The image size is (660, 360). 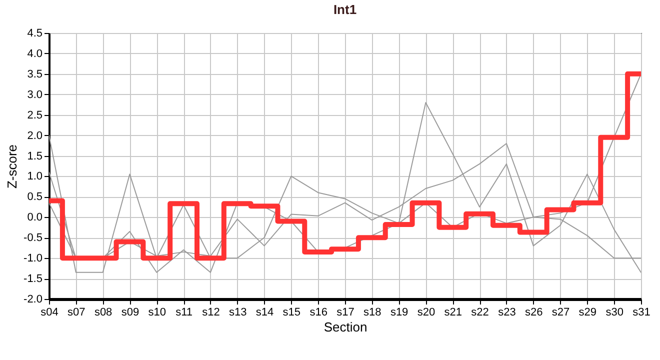 What do you see at coordinates (237, 312) in the screenshot?
I see `x-tick-label: s13` at bounding box center [237, 312].